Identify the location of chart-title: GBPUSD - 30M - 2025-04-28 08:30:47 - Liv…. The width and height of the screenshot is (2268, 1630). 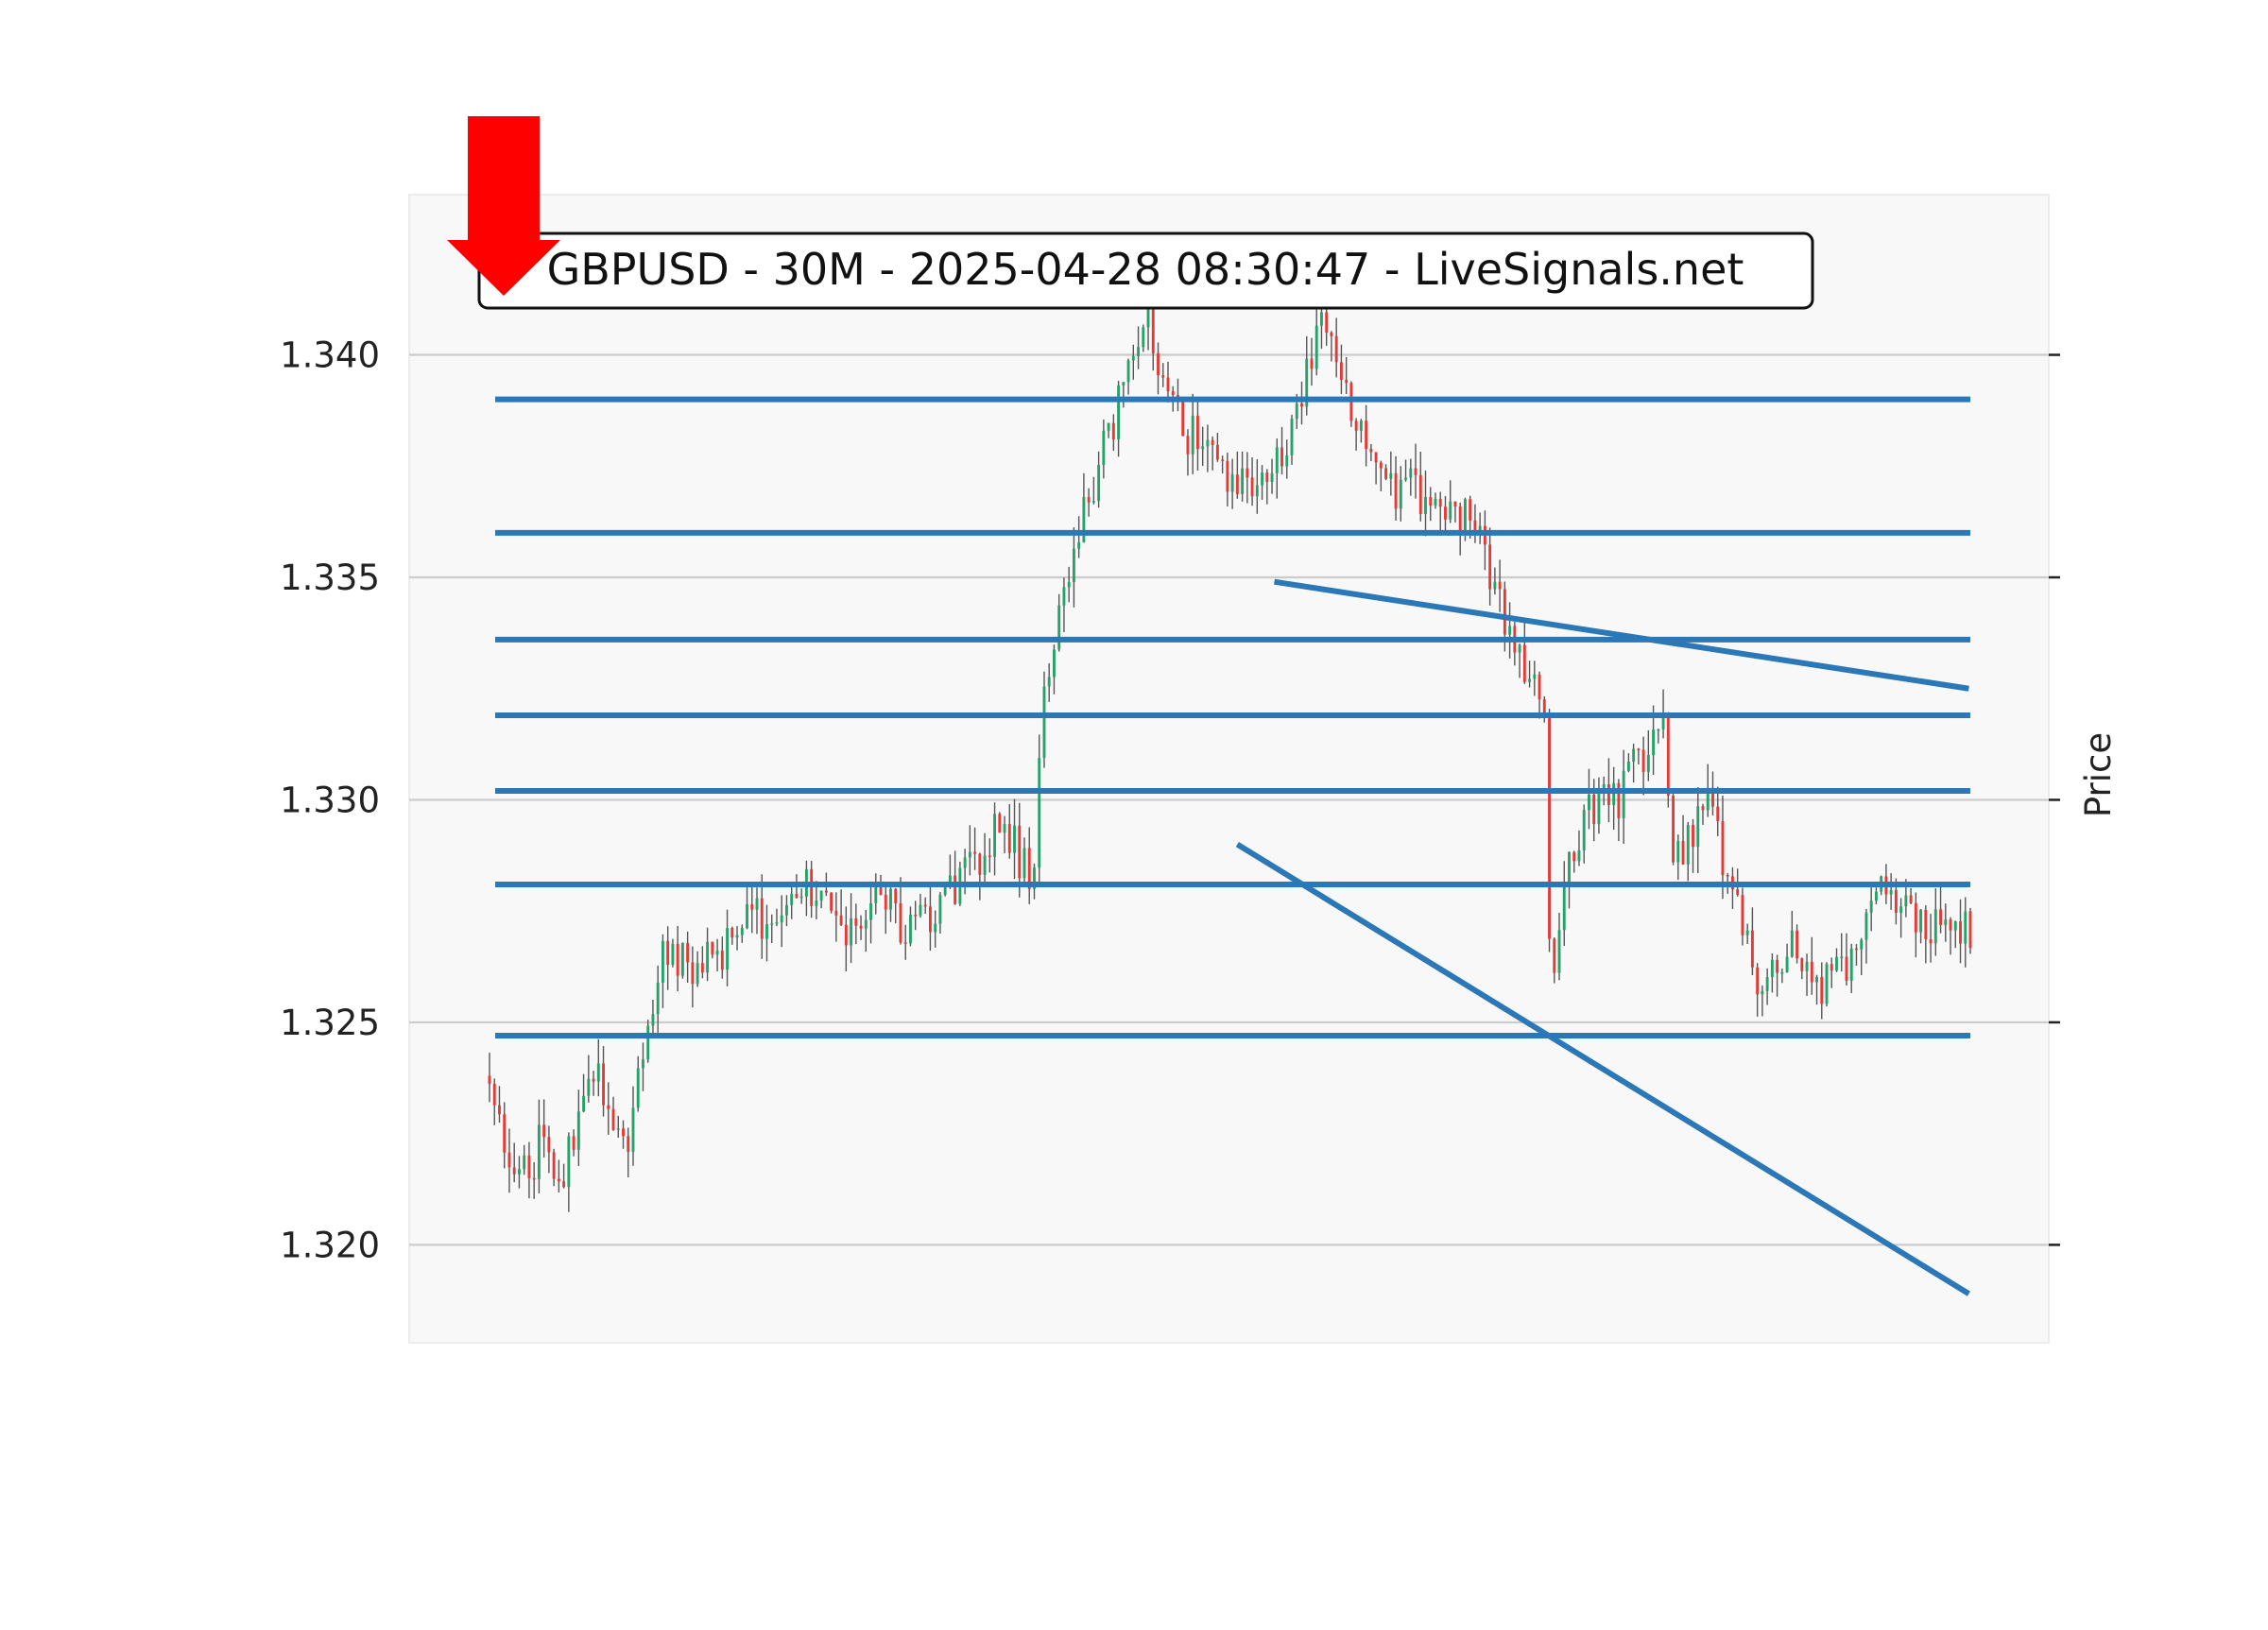
(1145, 269).